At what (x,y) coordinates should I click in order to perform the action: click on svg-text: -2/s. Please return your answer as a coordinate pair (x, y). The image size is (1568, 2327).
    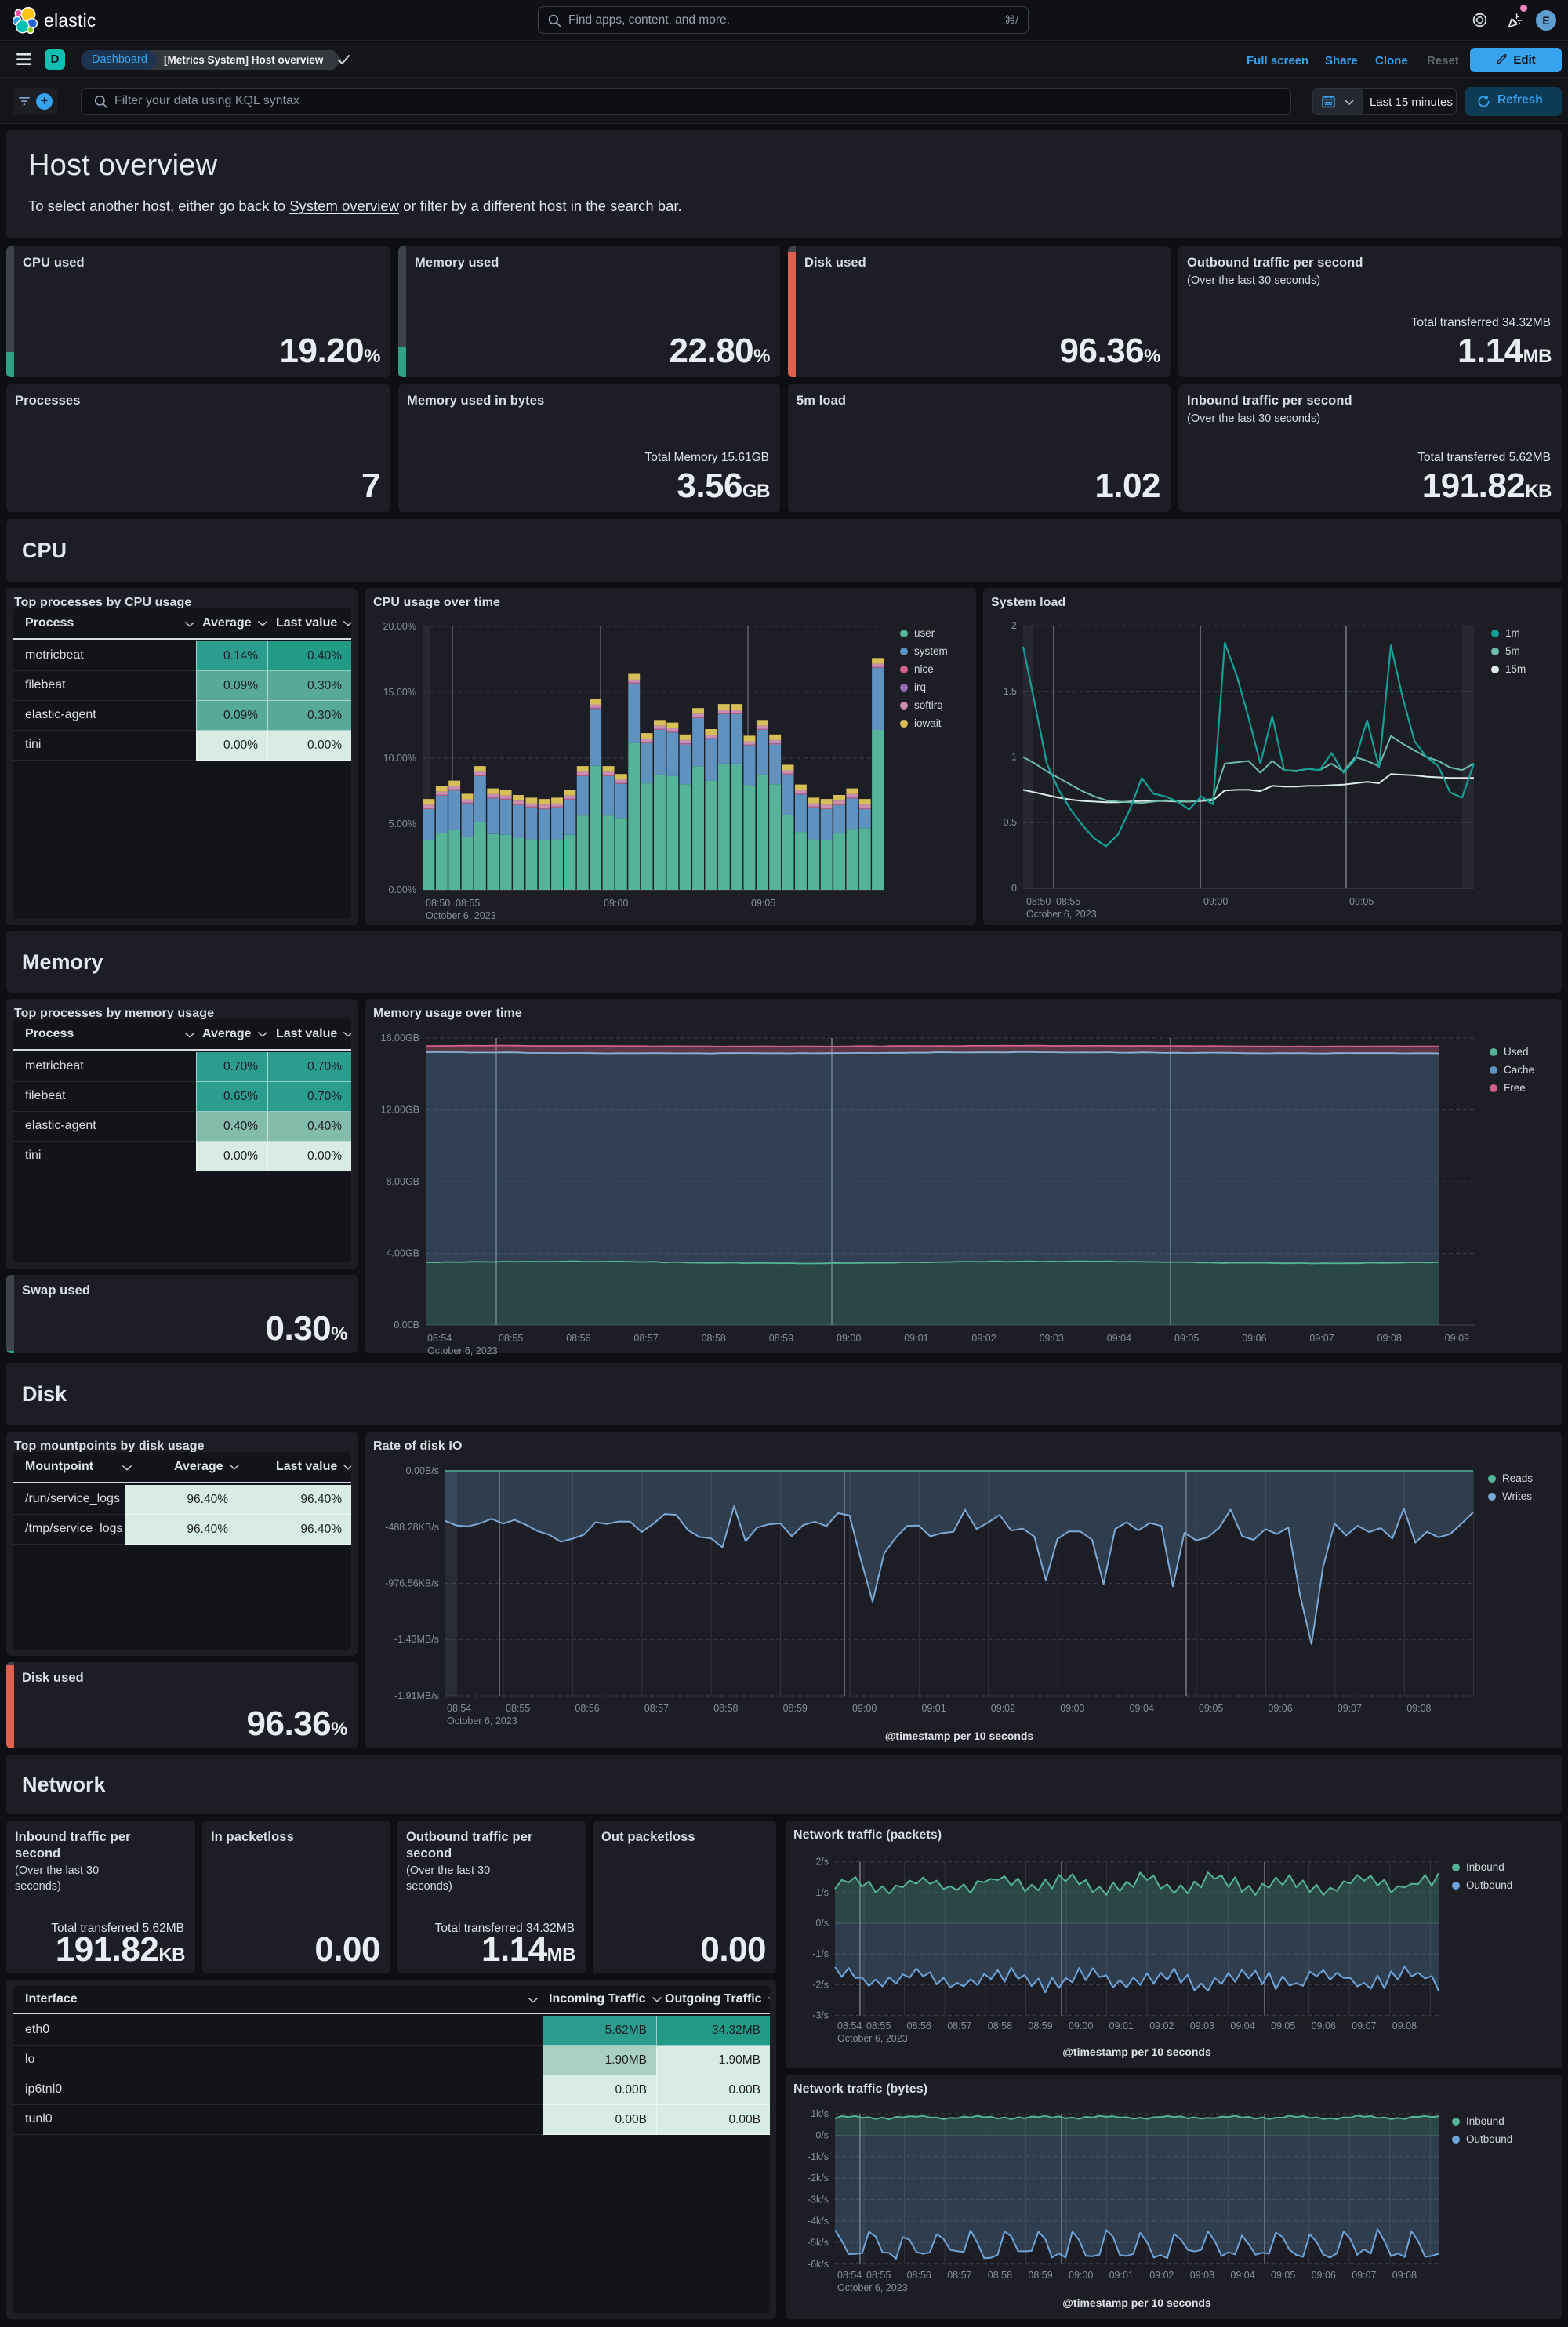
    Looking at the image, I should click on (820, 1985).